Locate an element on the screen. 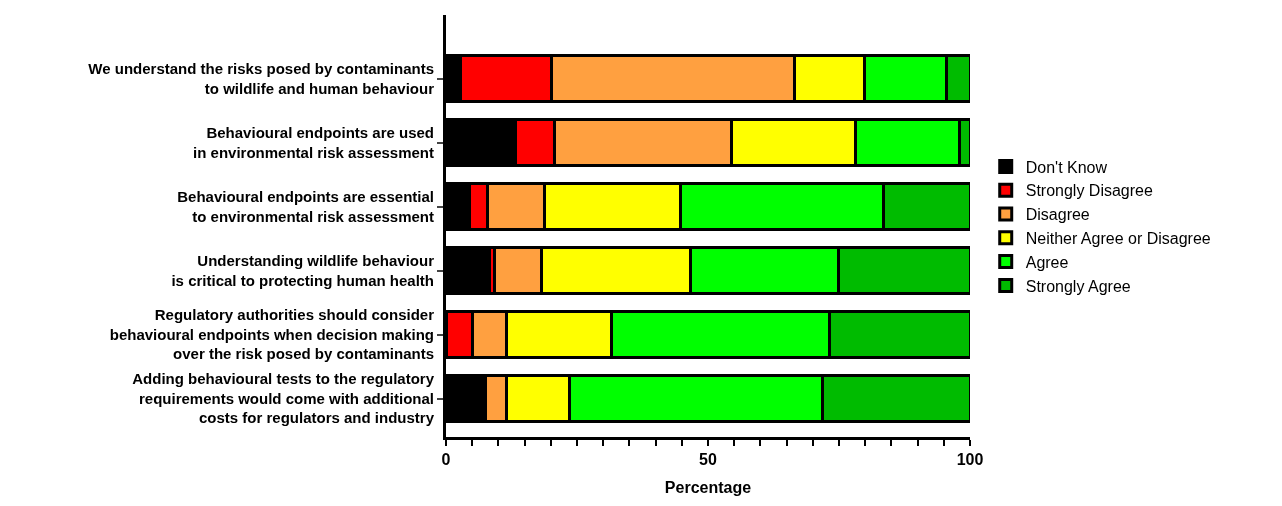  legend-label: Don't Know is located at coordinates (1066, 167).